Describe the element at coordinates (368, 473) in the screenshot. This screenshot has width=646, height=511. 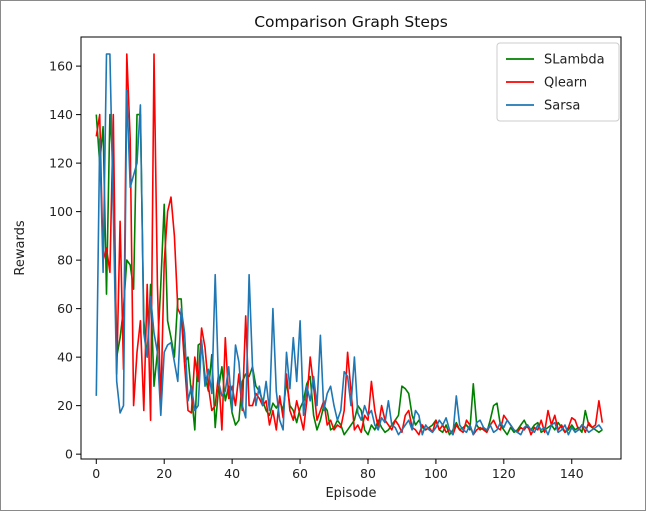
I see `x-tick-label: 80` at that location.